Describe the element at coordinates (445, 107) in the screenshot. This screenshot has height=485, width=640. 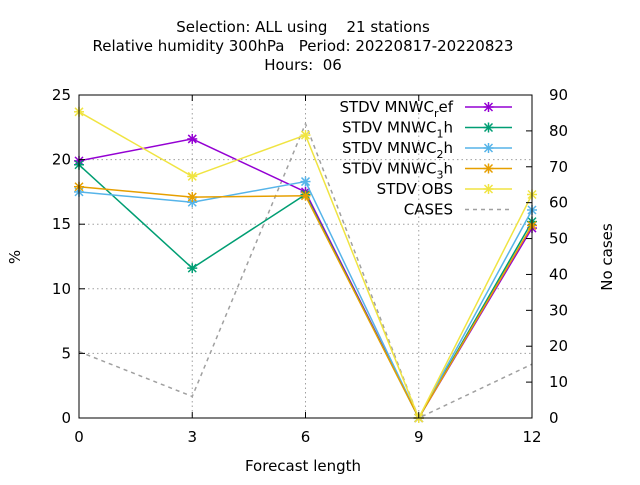
I see `legend-label-part: ef` at that location.